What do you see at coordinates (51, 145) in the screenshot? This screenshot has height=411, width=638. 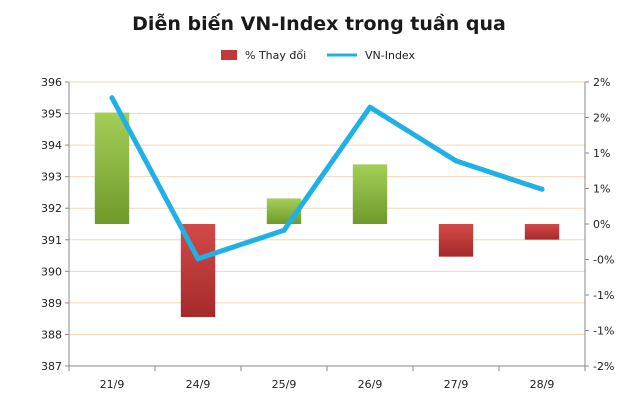 I see `y-left-tick-label: 394` at bounding box center [51, 145].